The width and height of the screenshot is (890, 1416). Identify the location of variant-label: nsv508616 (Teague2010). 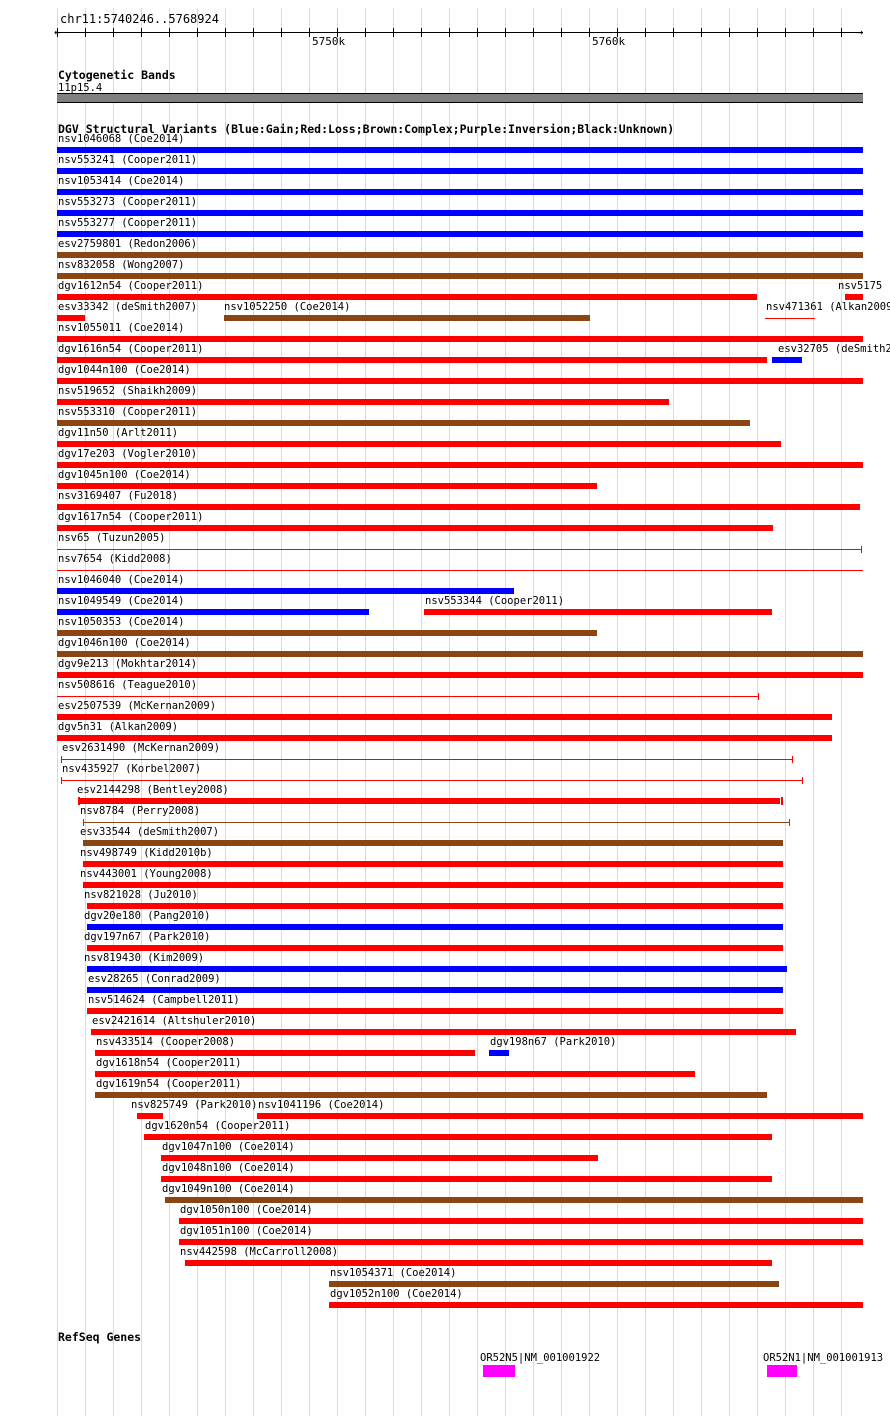
(128, 685).